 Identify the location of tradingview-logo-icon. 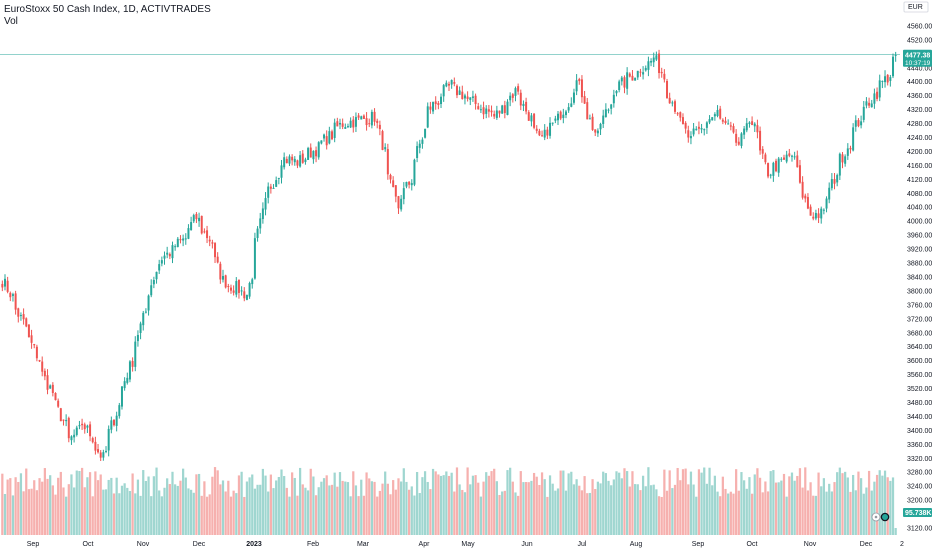
(885, 517).